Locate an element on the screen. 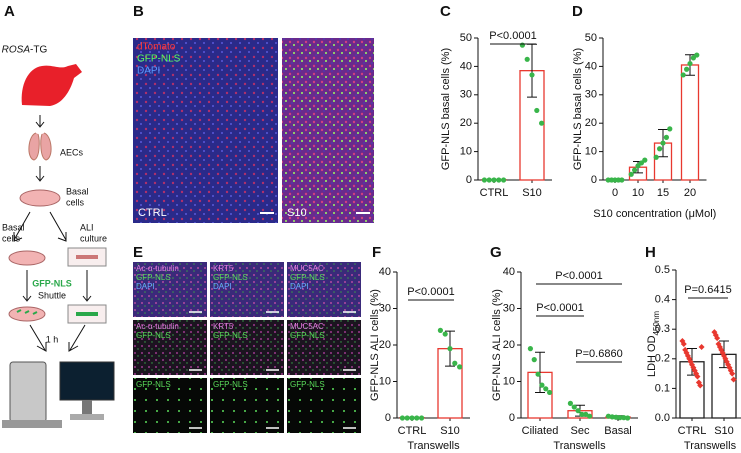 The height and width of the screenshot is (453, 741). y-tick-label: 0.5 is located at coordinates (662, 270).